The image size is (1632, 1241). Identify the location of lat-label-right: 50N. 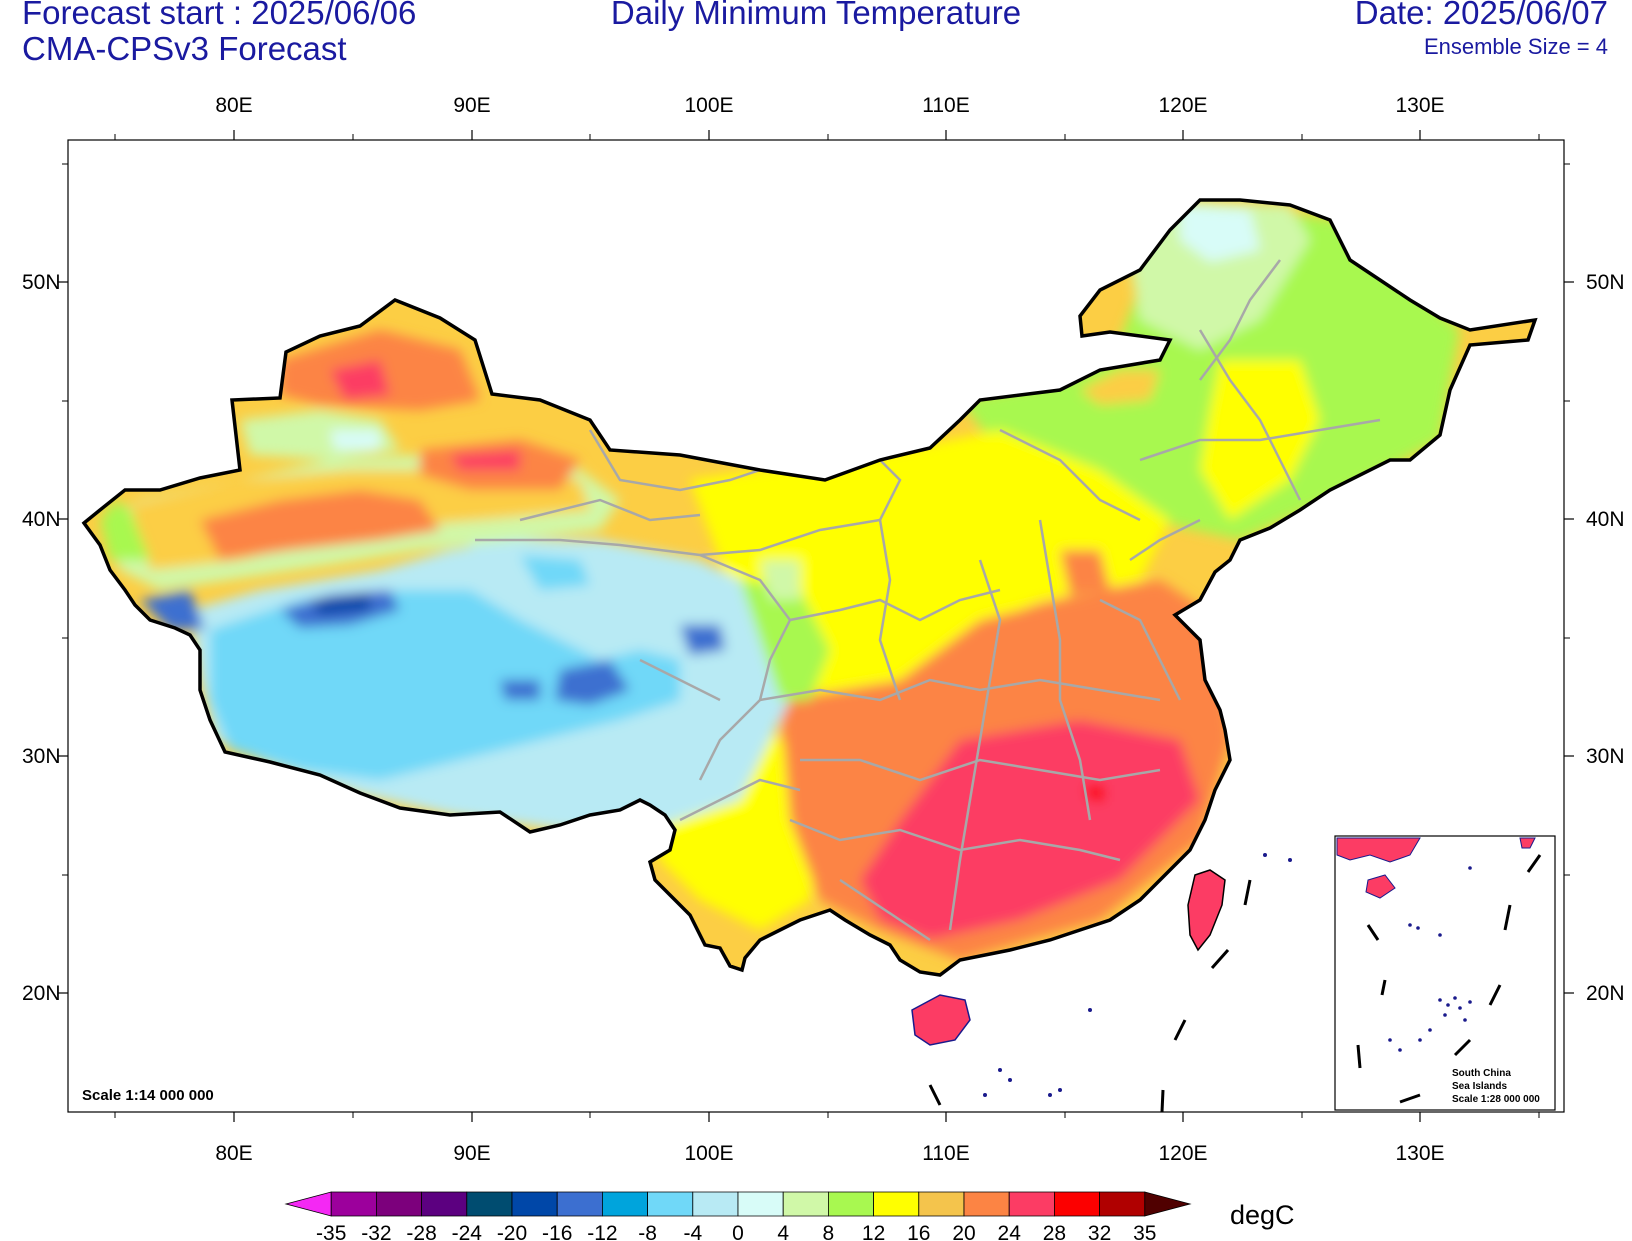
(1605, 282).